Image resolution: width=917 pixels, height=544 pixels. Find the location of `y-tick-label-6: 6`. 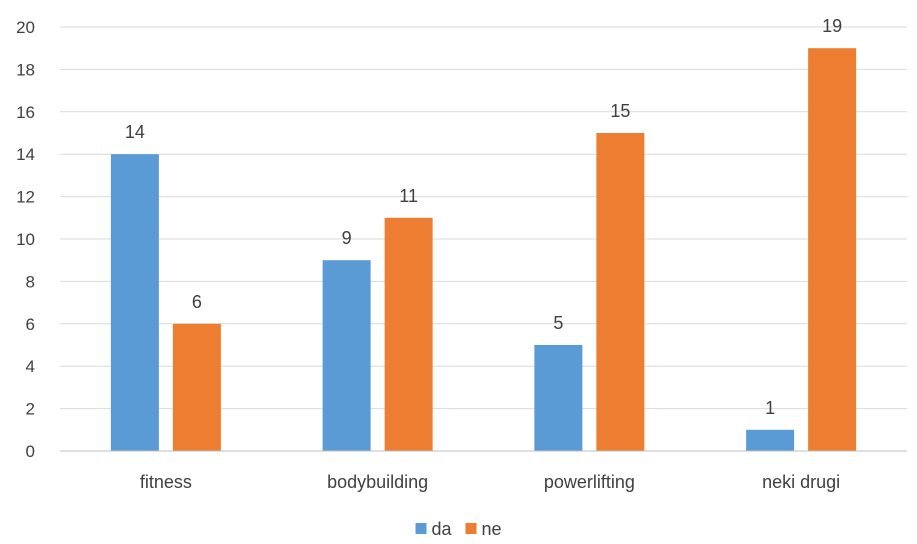

y-tick-label-6: 6 is located at coordinates (30, 324).